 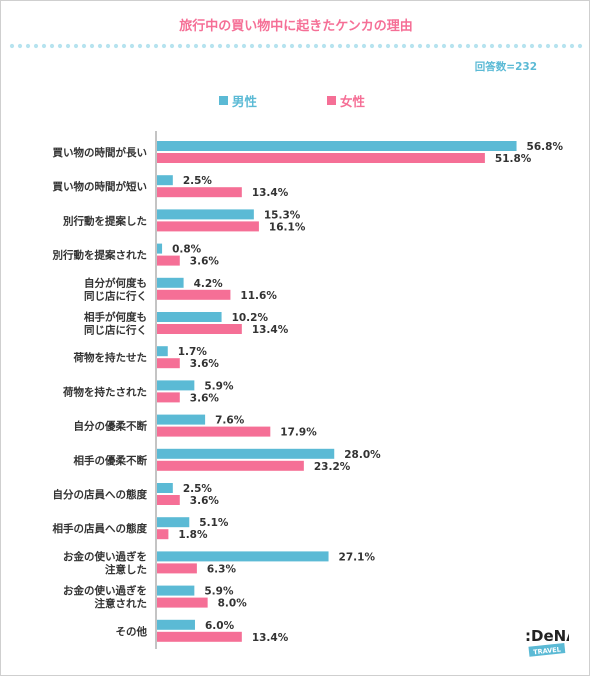 I want to click on value-label-male: 27.1%, so click(x=357, y=557).